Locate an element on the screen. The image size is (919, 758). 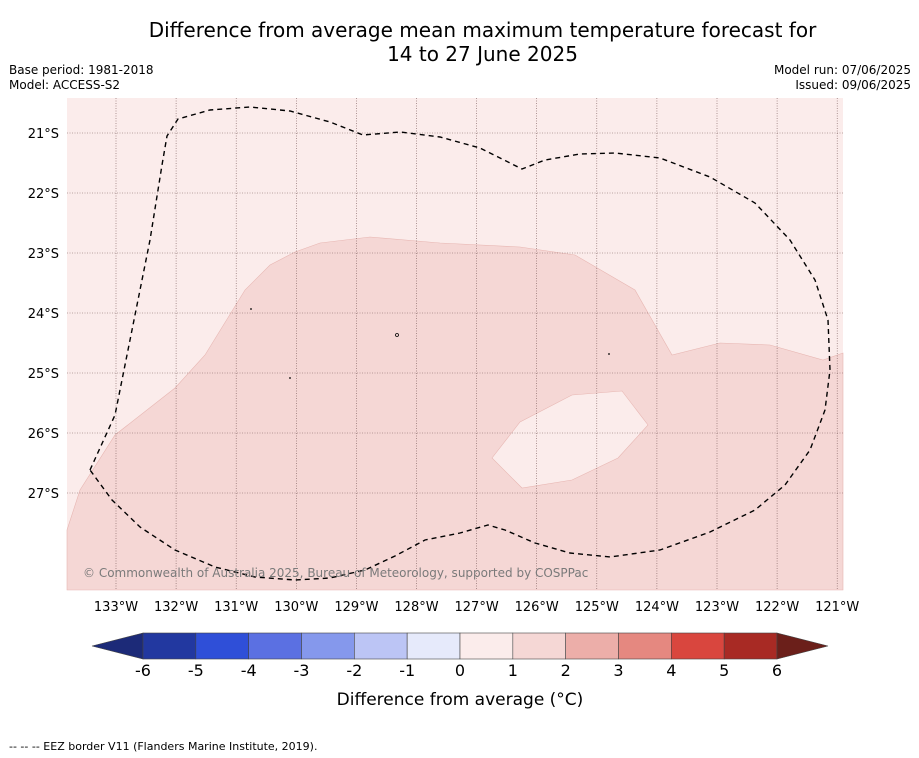
model-name: Model: ACCESS-S2 is located at coordinates (65, 85).